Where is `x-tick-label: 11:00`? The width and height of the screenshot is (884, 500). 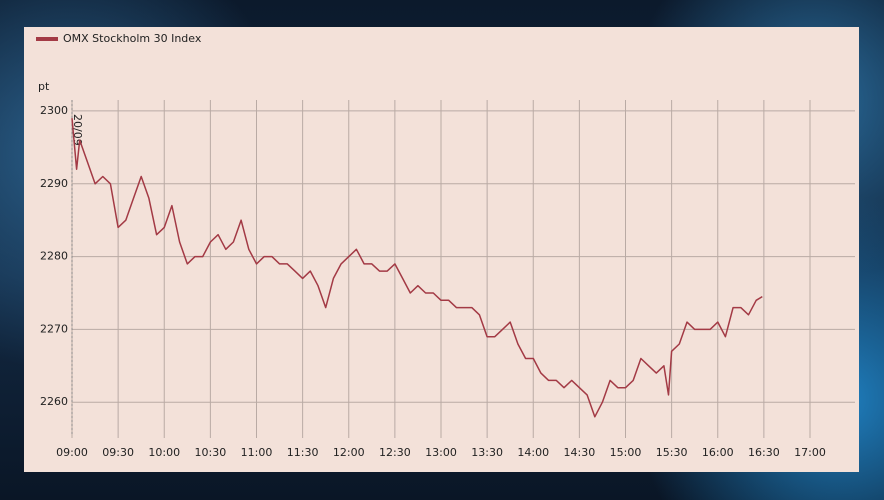
x-tick-label: 11:00 is located at coordinates (257, 452).